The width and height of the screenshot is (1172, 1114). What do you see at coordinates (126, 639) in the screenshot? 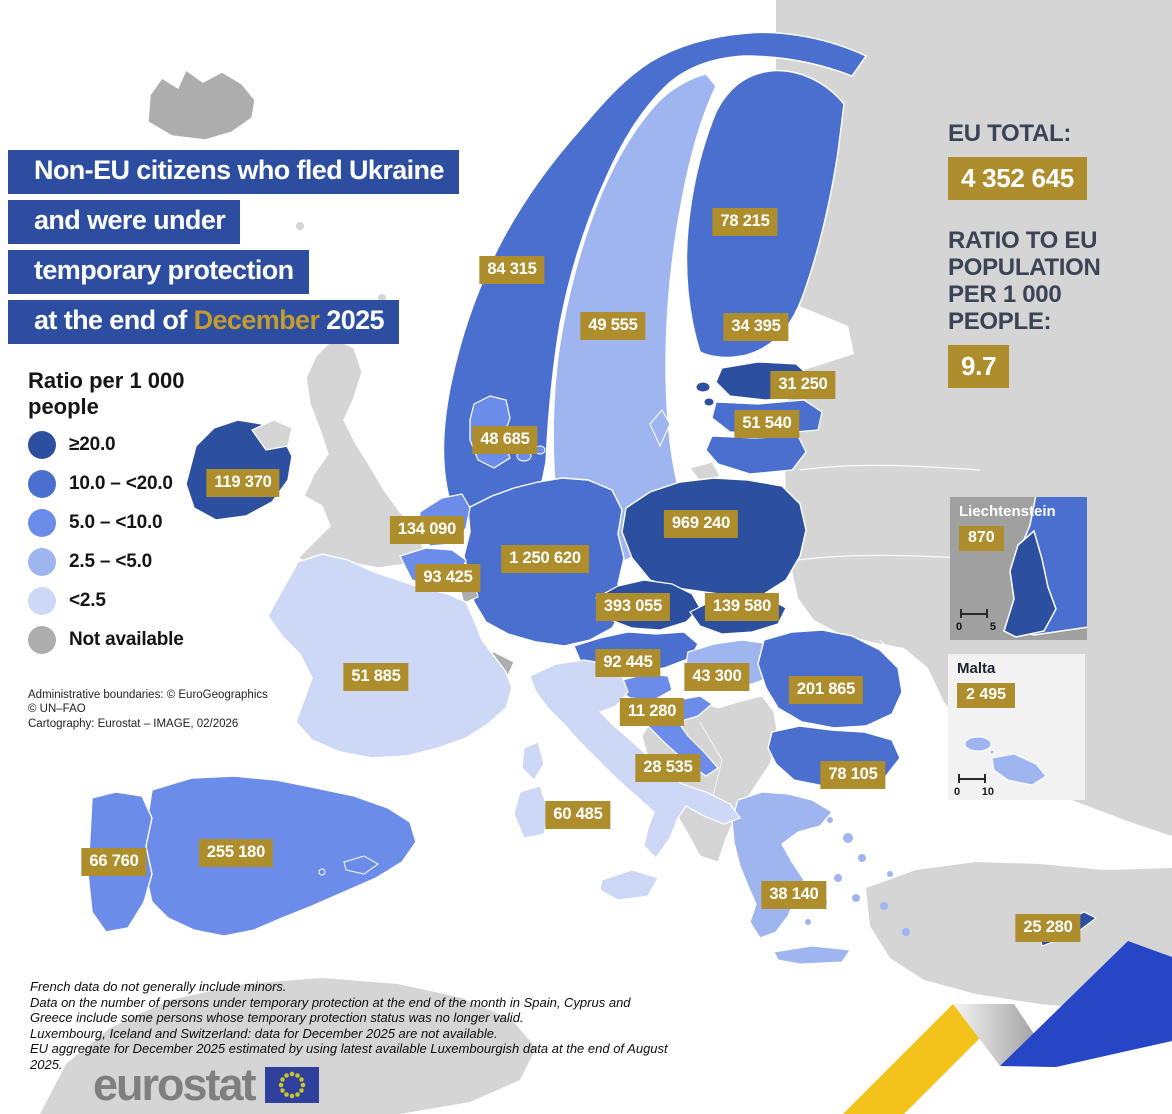
I see `legend-item-label: Not available` at bounding box center [126, 639].